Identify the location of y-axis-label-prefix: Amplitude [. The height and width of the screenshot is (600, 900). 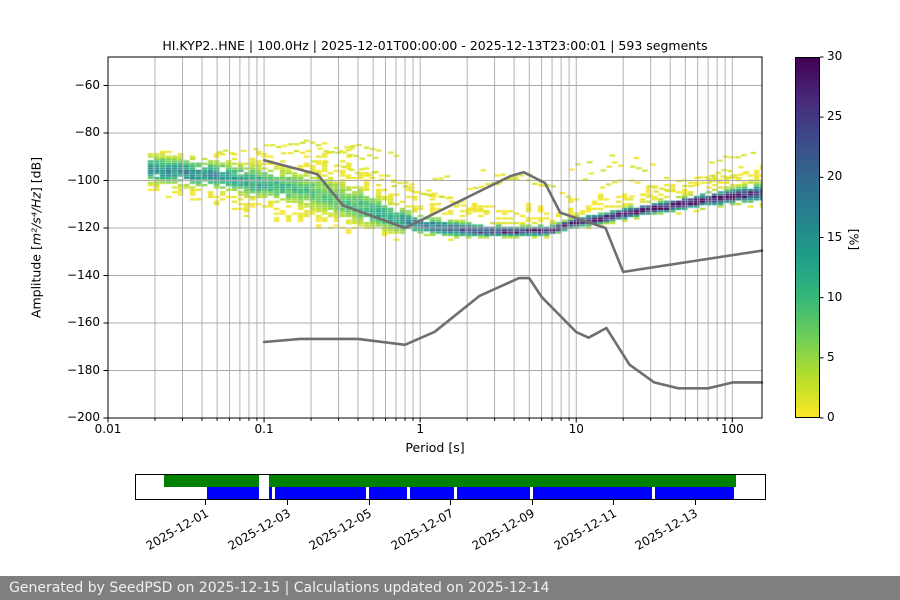
(36, 282).